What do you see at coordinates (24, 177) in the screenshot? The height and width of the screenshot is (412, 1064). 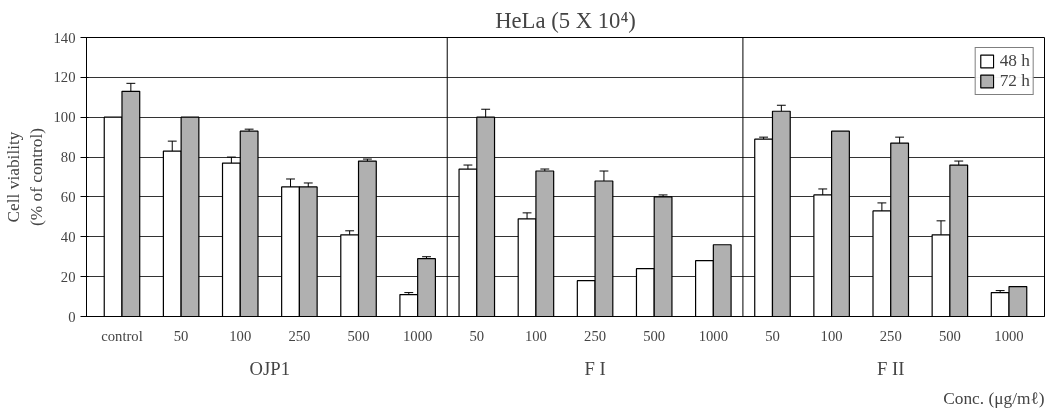 I see `y-axis-title: Cell viability (% of control)` at bounding box center [24, 177].